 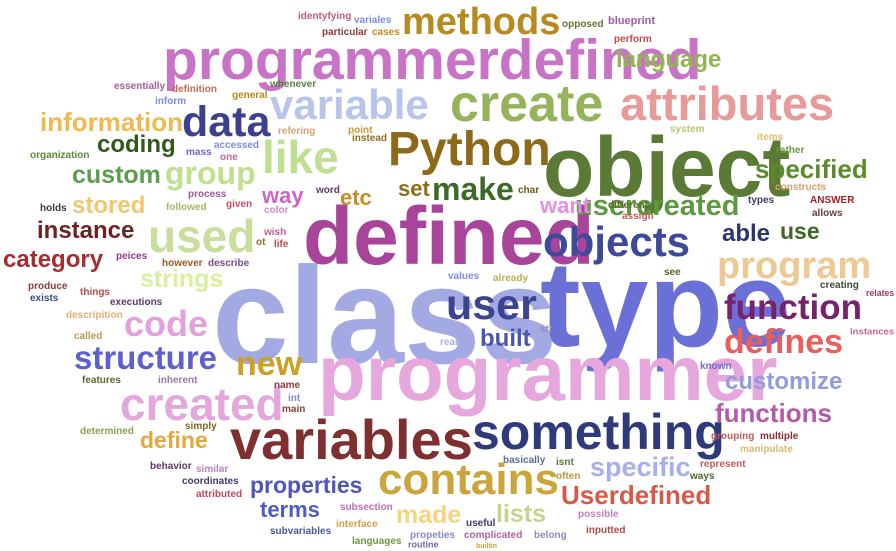 What do you see at coordinates (628, 205) in the screenshot?
I see `word-different: different` at bounding box center [628, 205].